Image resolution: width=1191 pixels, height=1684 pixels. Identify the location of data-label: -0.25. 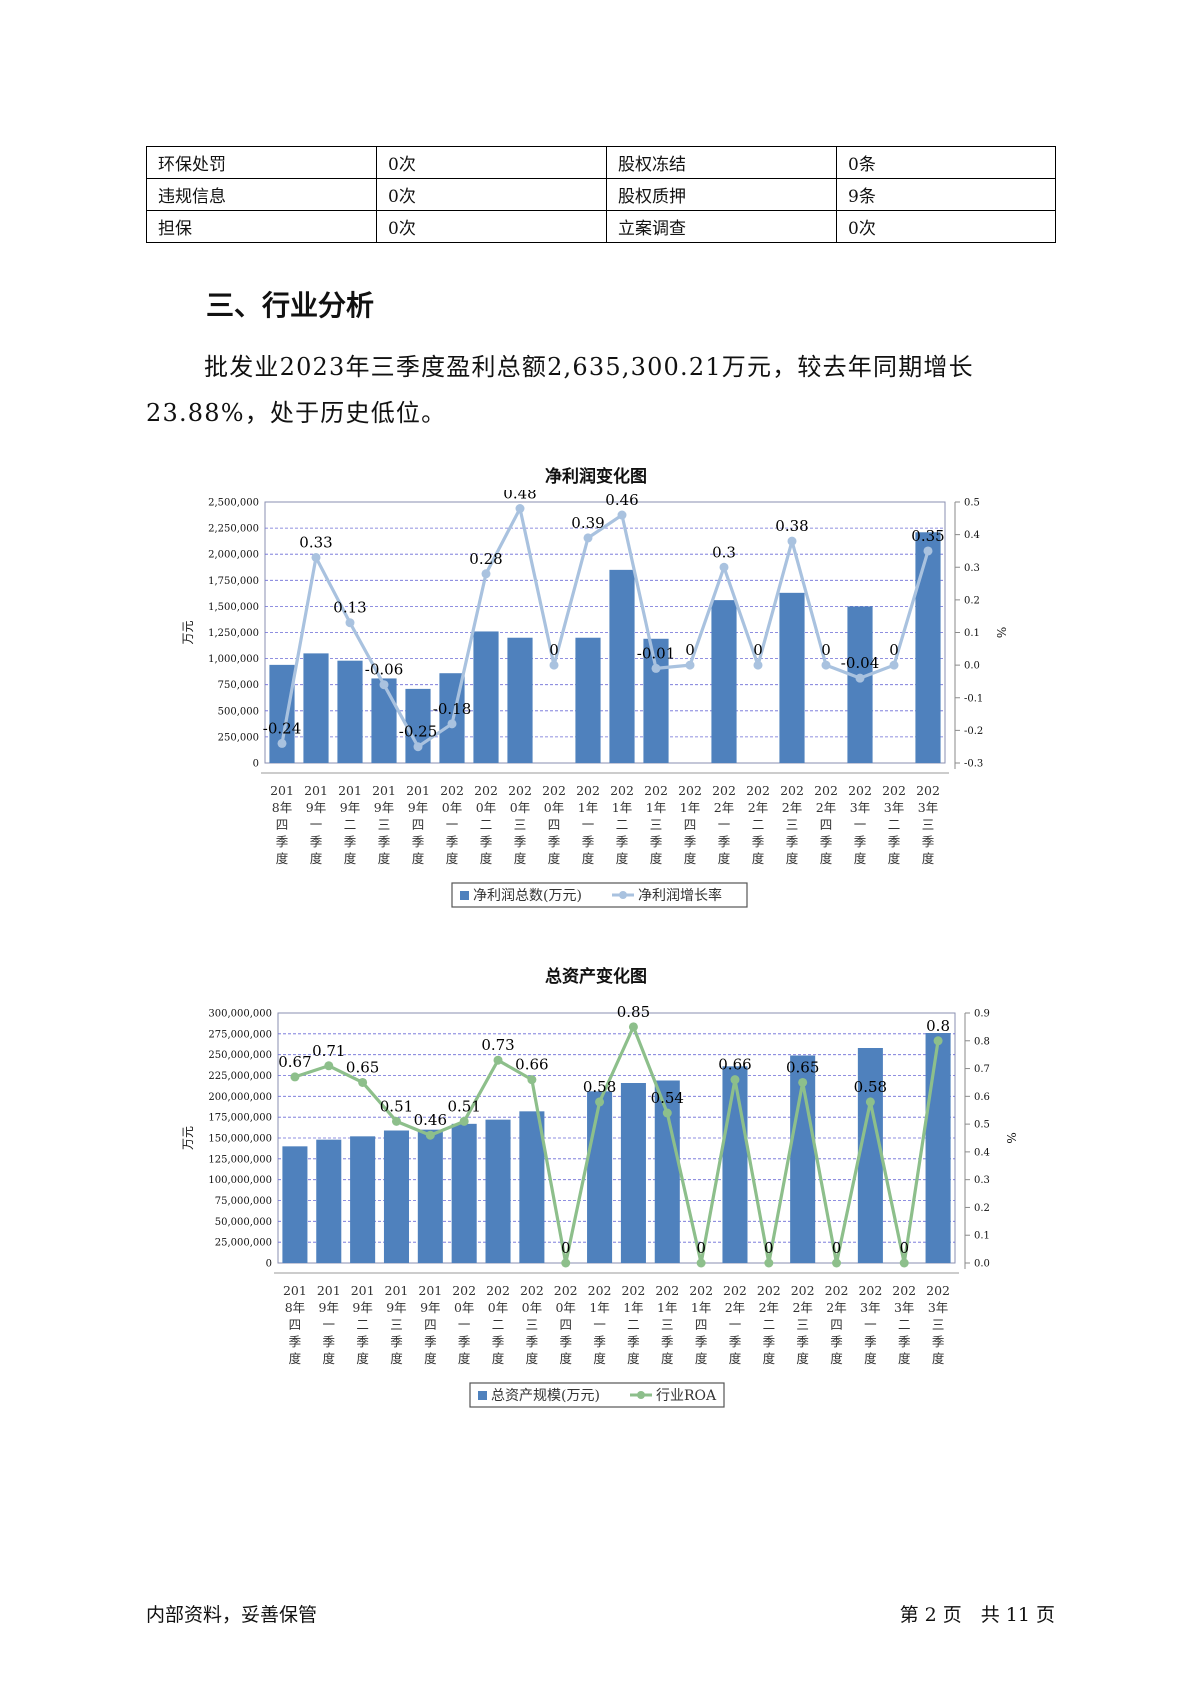
(418, 732).